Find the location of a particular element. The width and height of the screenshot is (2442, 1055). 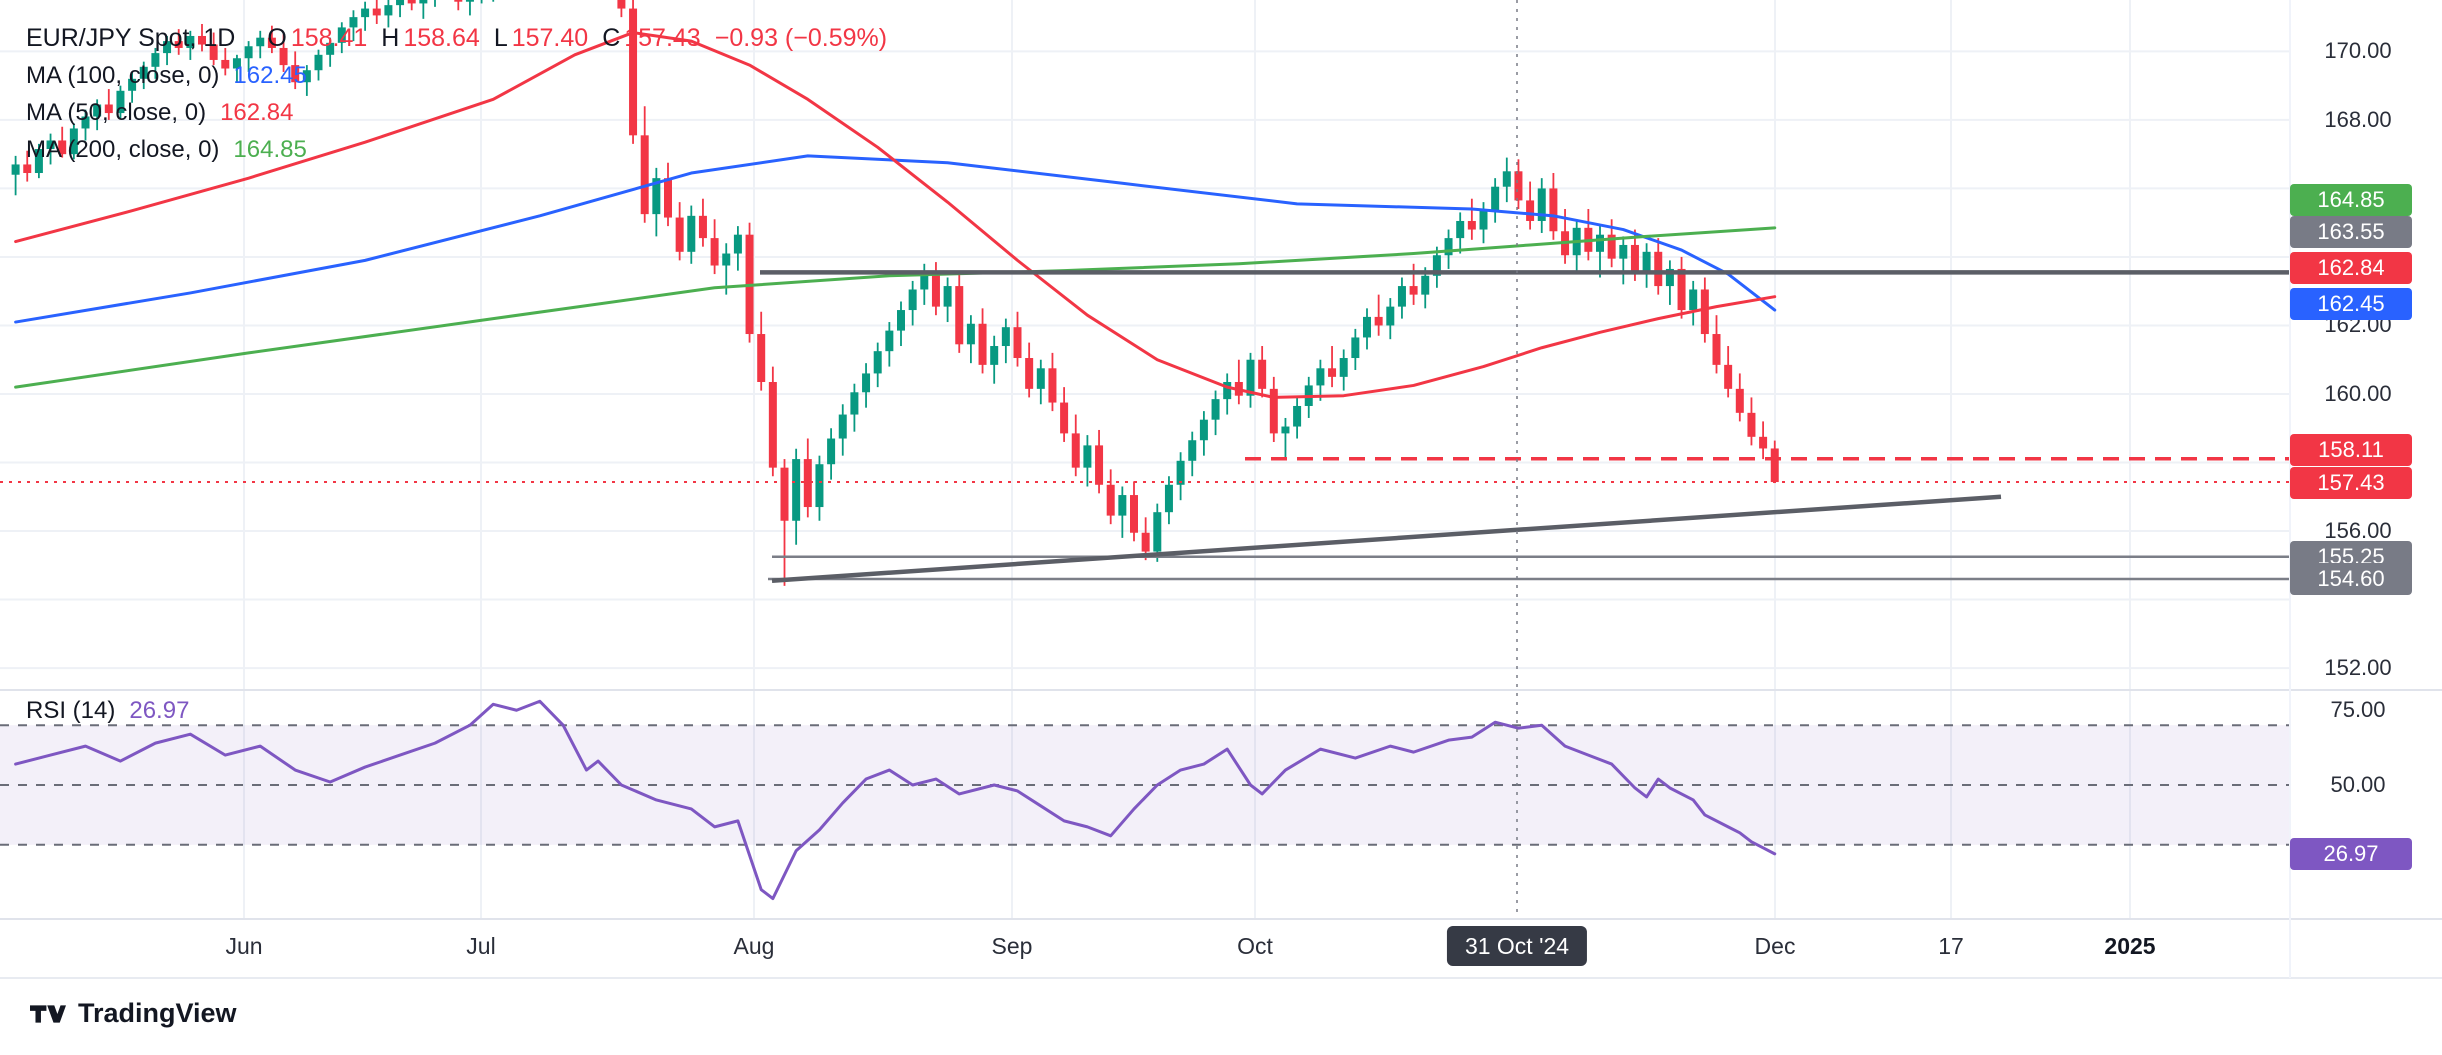

ma50-label: MA (50, close, 0) is located at coordinates (116, 112).